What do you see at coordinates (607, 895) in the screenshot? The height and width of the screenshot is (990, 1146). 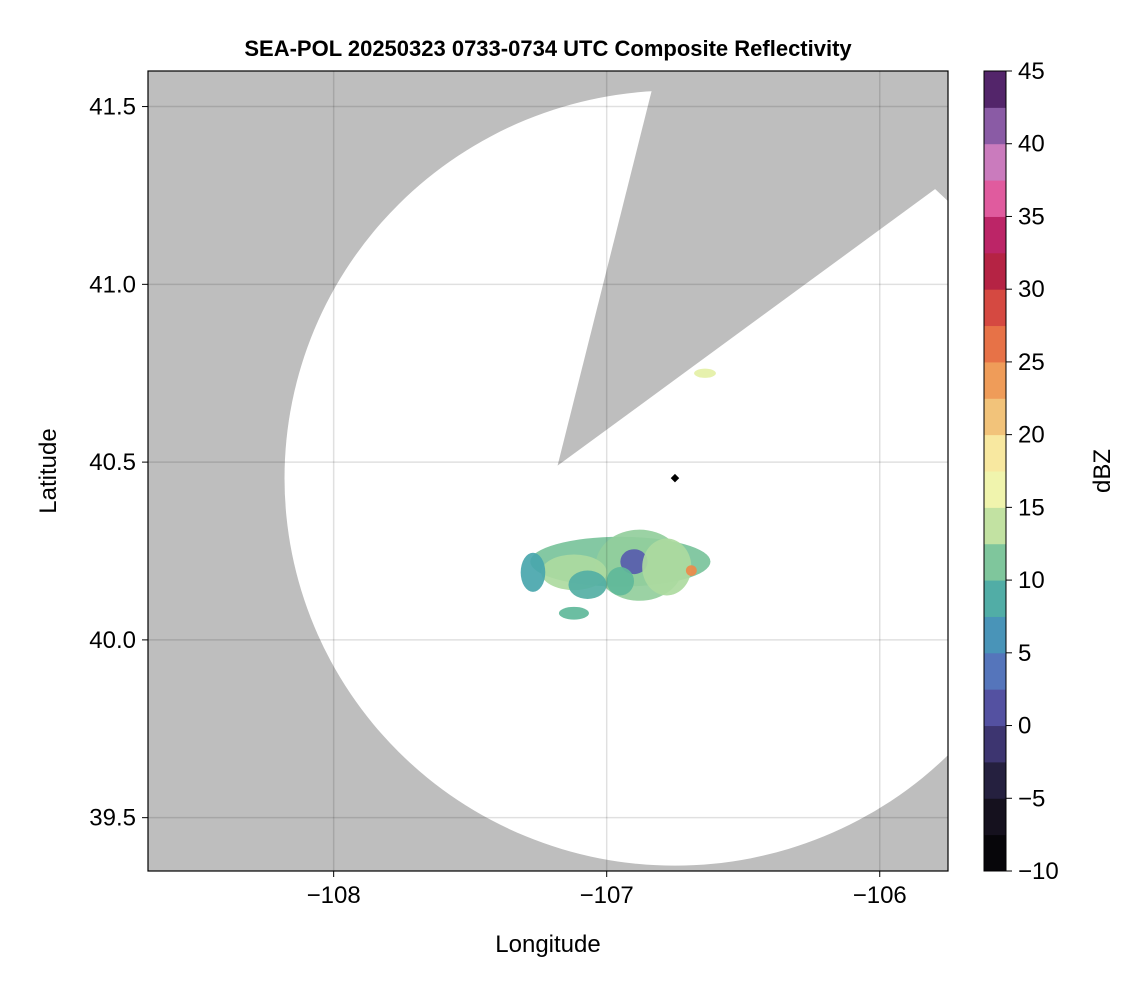 I see `x-tick-label: −107` at bounding box center [607, 895].